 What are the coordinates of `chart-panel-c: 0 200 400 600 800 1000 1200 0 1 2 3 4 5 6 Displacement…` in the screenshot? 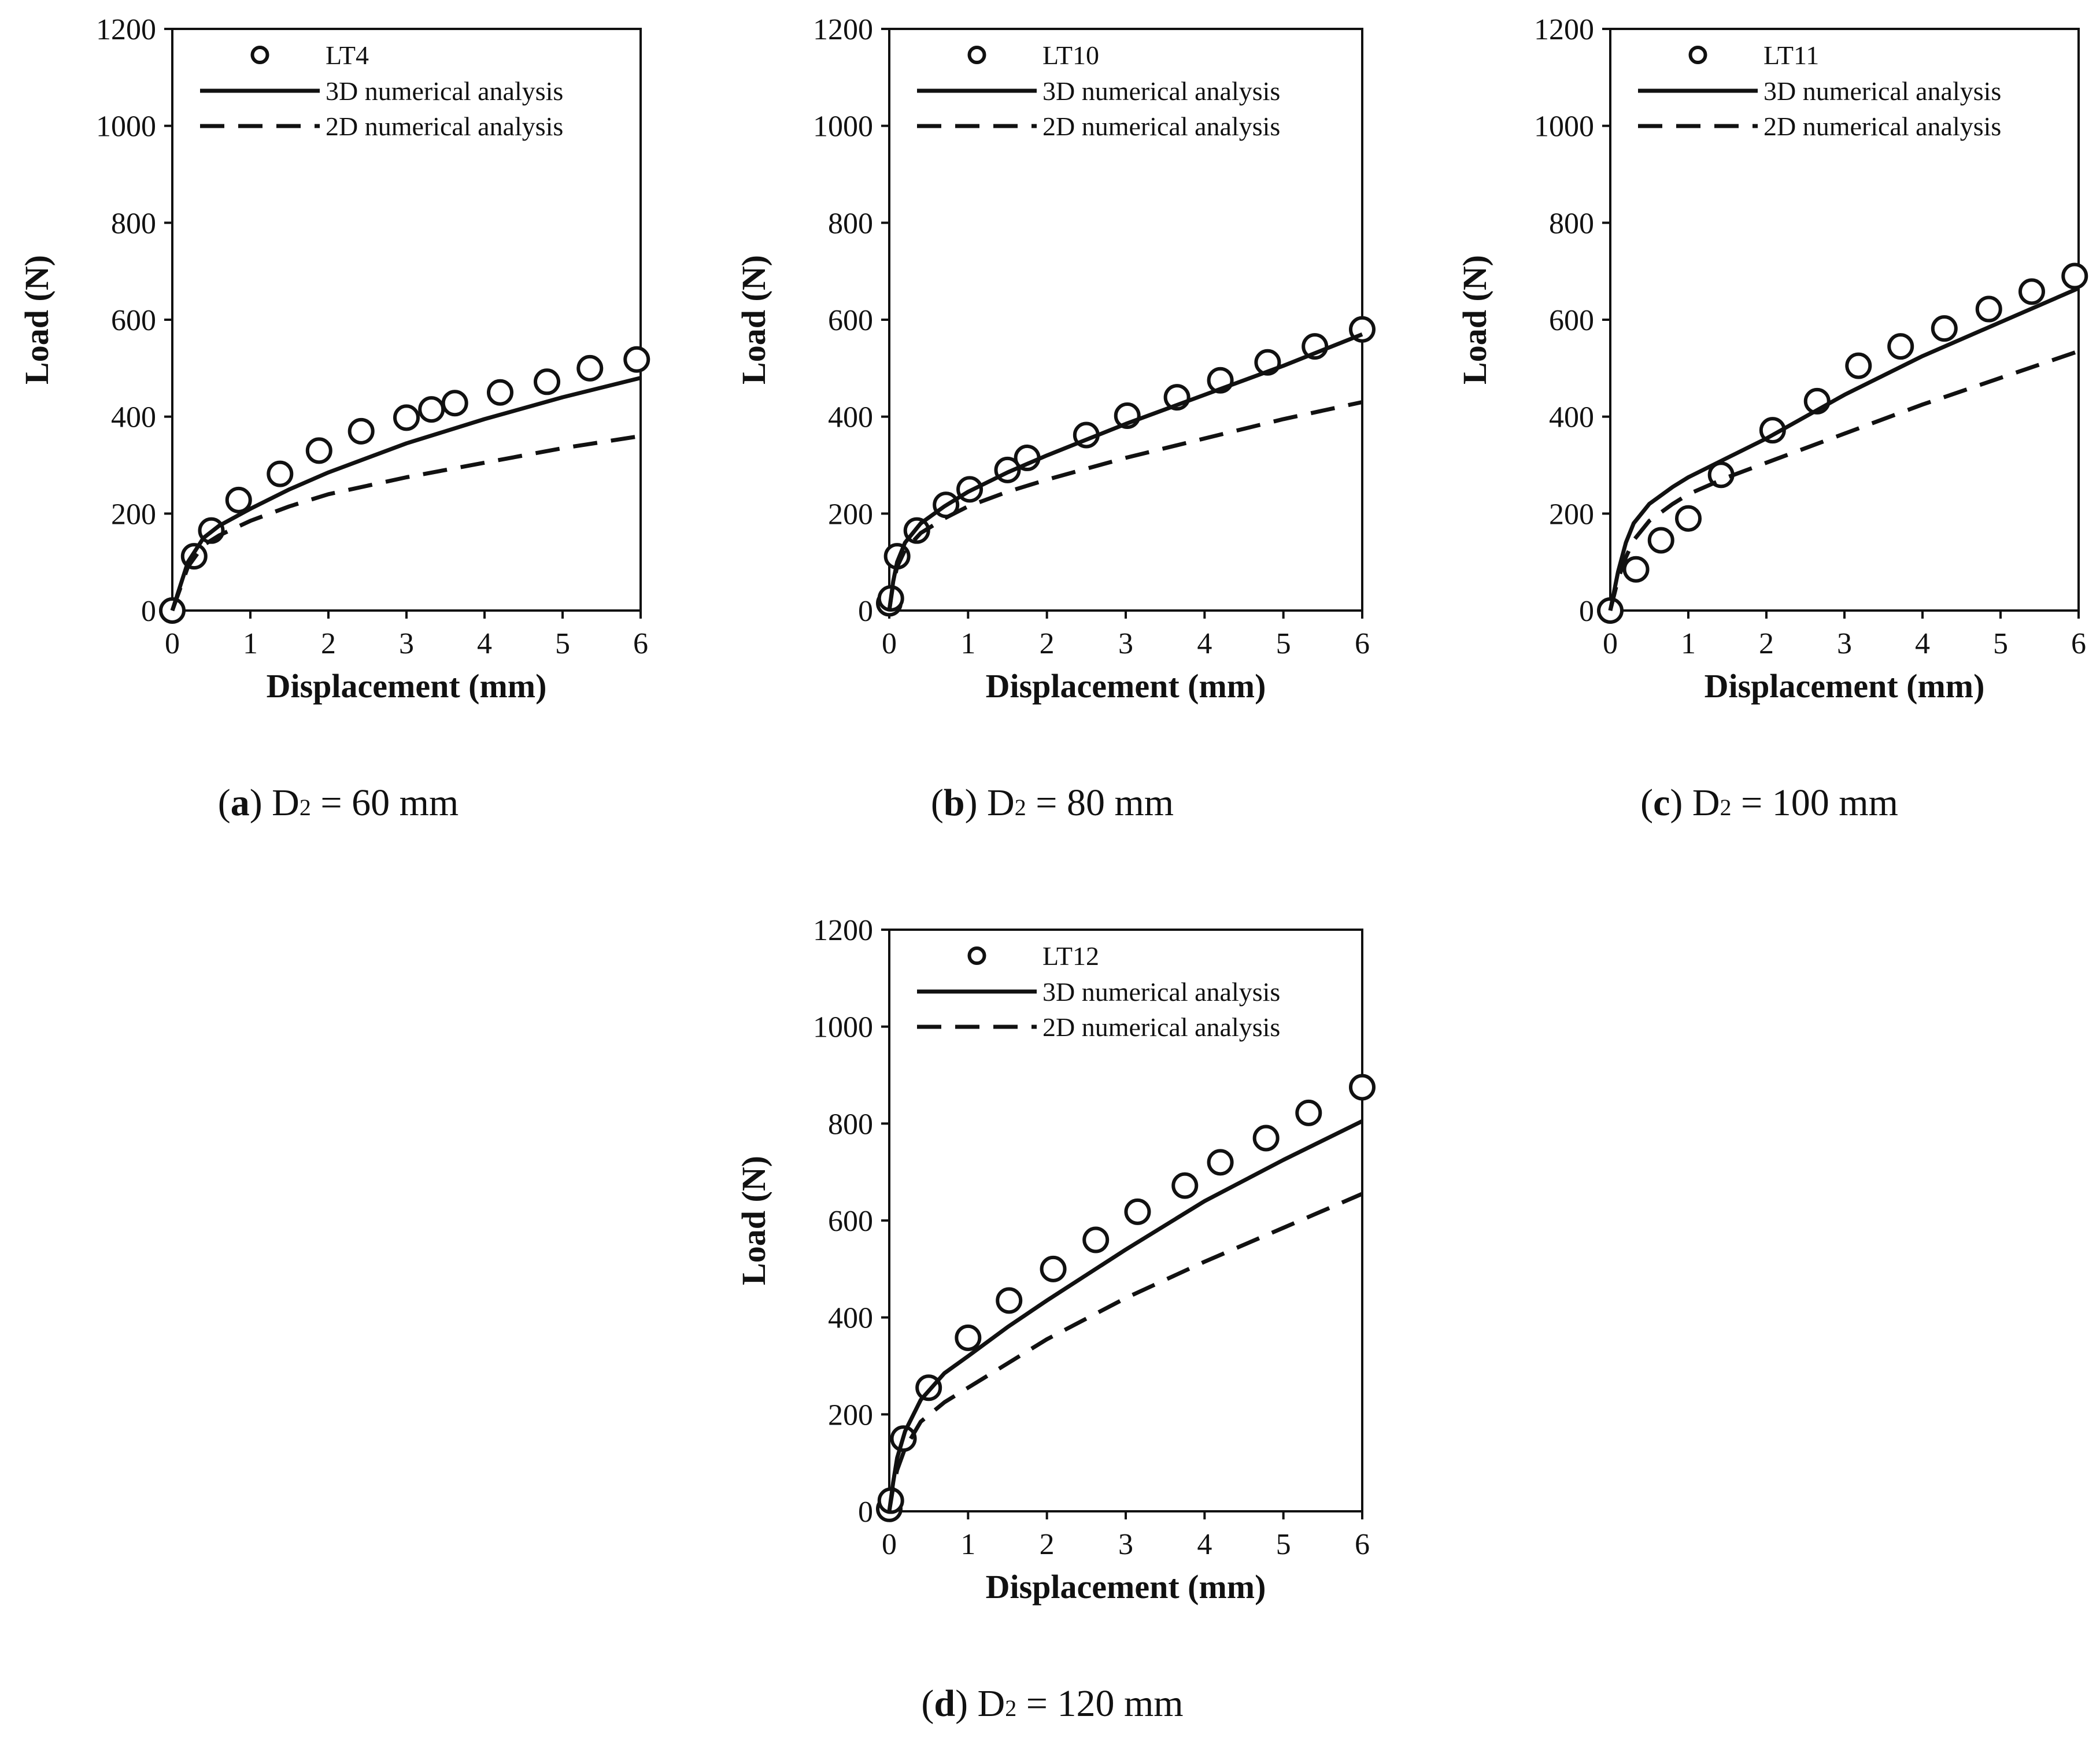 It's located at (1772, 418).